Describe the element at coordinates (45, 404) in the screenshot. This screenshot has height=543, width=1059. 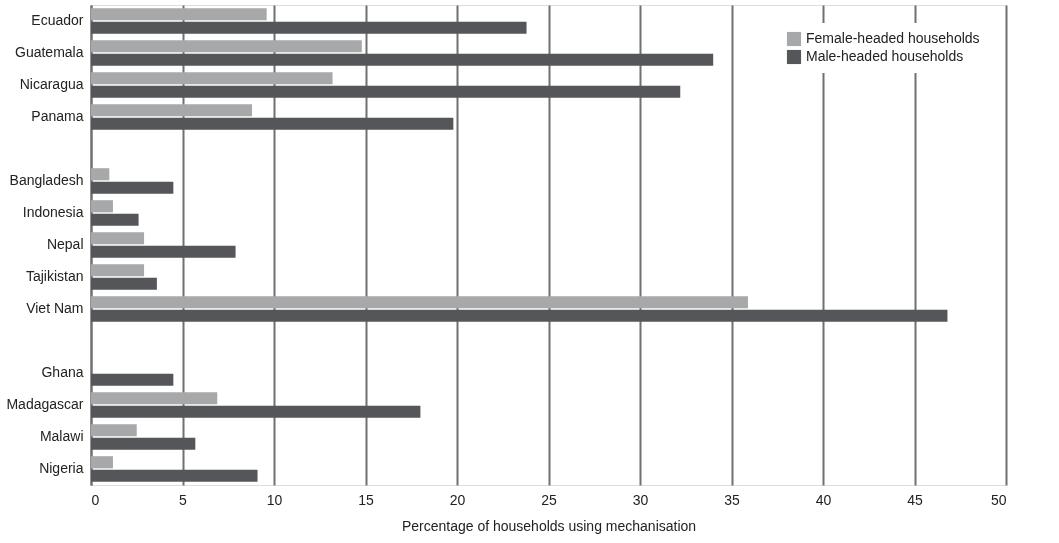
I see `y-tick-label: Madagascar` at that location.